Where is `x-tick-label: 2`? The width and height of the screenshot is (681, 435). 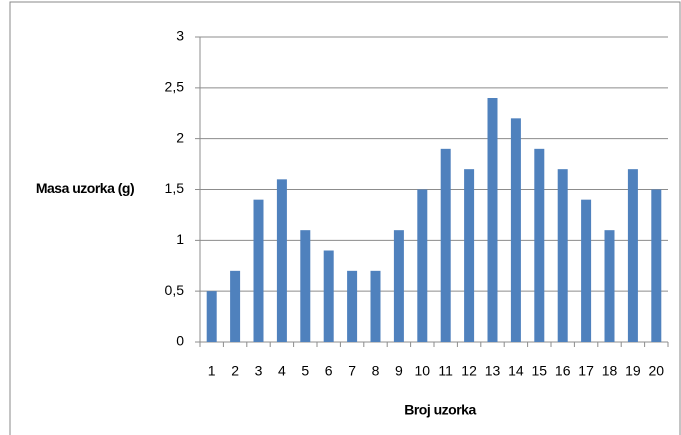
x-tick-label: 2 is located at coordinates (235, 371).